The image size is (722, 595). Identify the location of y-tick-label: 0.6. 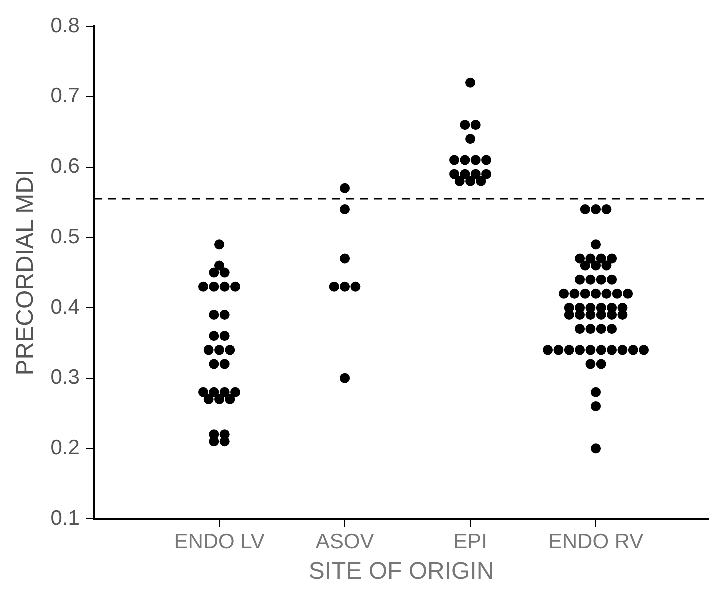
(65, 166).